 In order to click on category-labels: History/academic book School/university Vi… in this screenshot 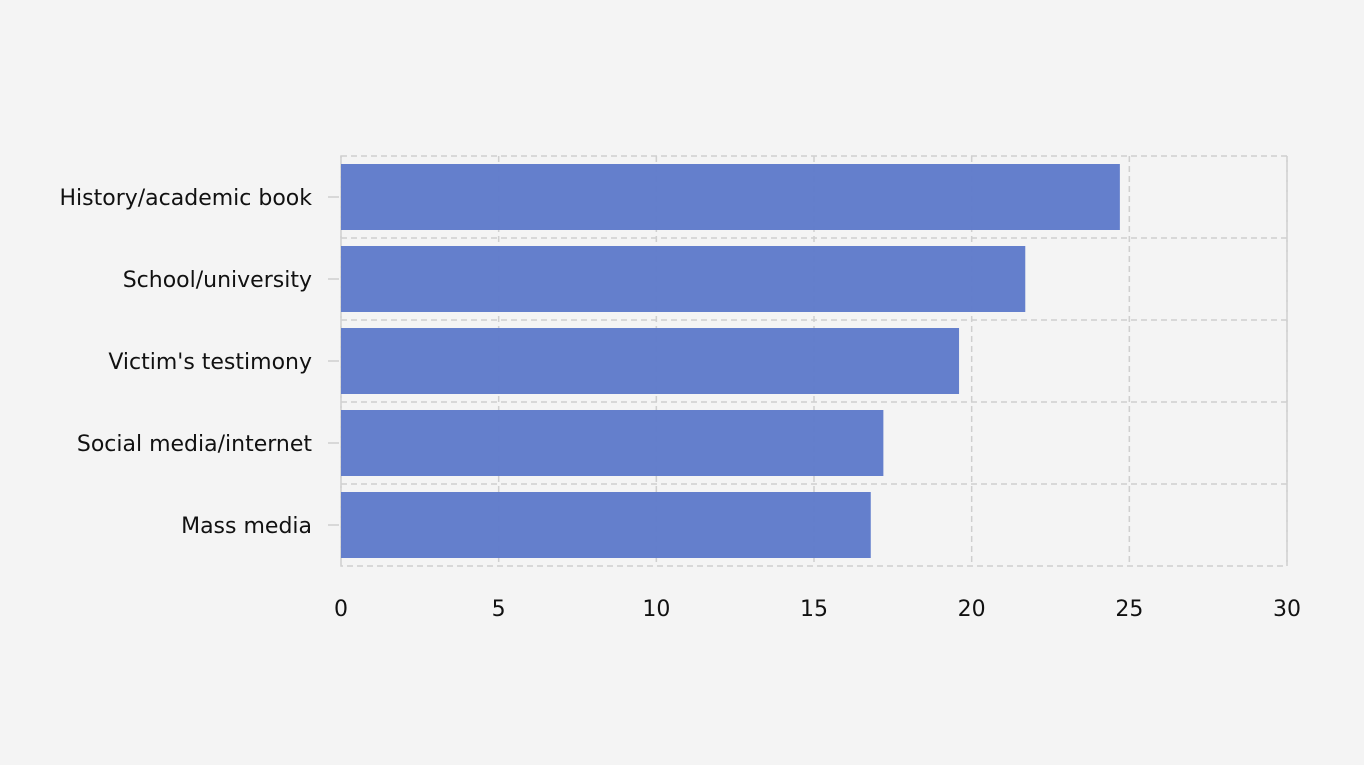, I will do `click(199, 362)`.